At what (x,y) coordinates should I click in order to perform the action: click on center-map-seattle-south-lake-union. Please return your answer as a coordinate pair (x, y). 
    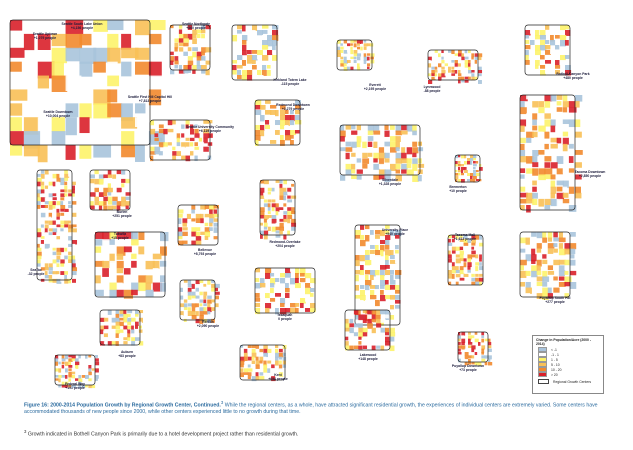
    Looking at the image, I should click on (88, 91).